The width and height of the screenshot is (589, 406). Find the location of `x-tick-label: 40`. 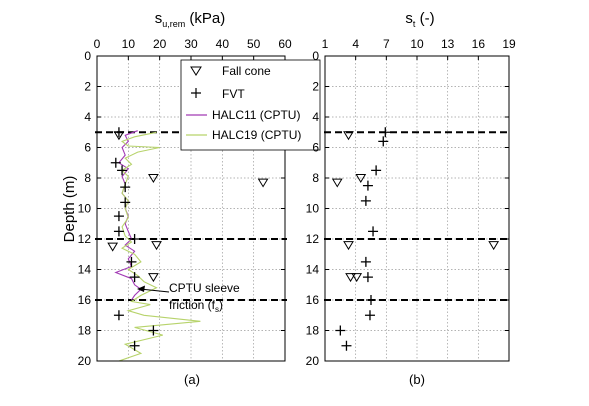

x-tick-label: 40 is located at coordinates (223, 44).